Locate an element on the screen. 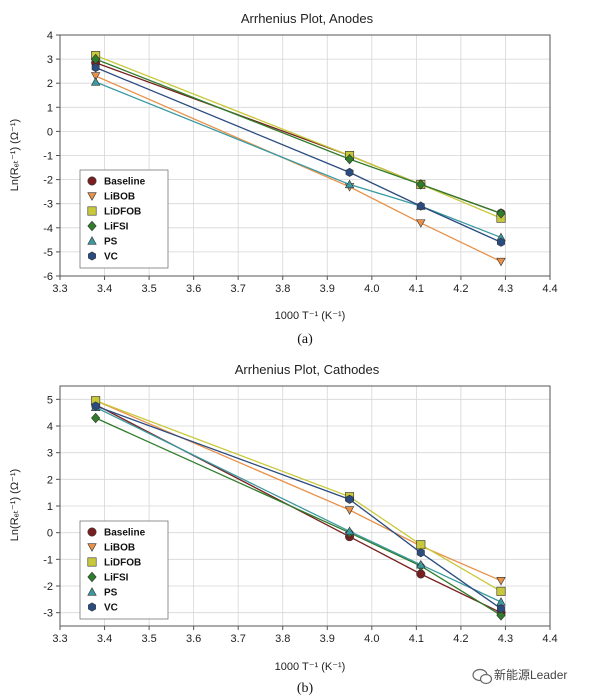 This screenshot has width=600, height=698. anodes-y-axis-label: Ln(Rₑₜ⁻¹) (Ω⁻¹) is located at coordinates (15, 155).